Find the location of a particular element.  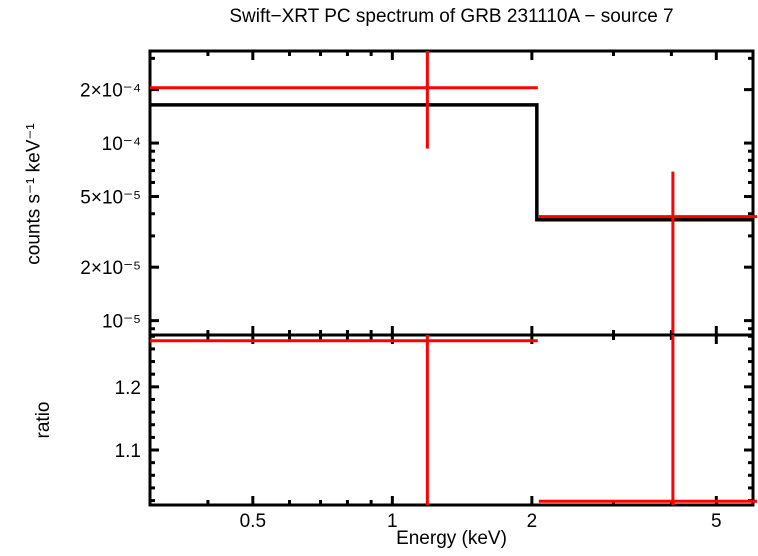

spectrum-y-tick-label: 5×10⁻⁵ is located at coordinates (110, 198).